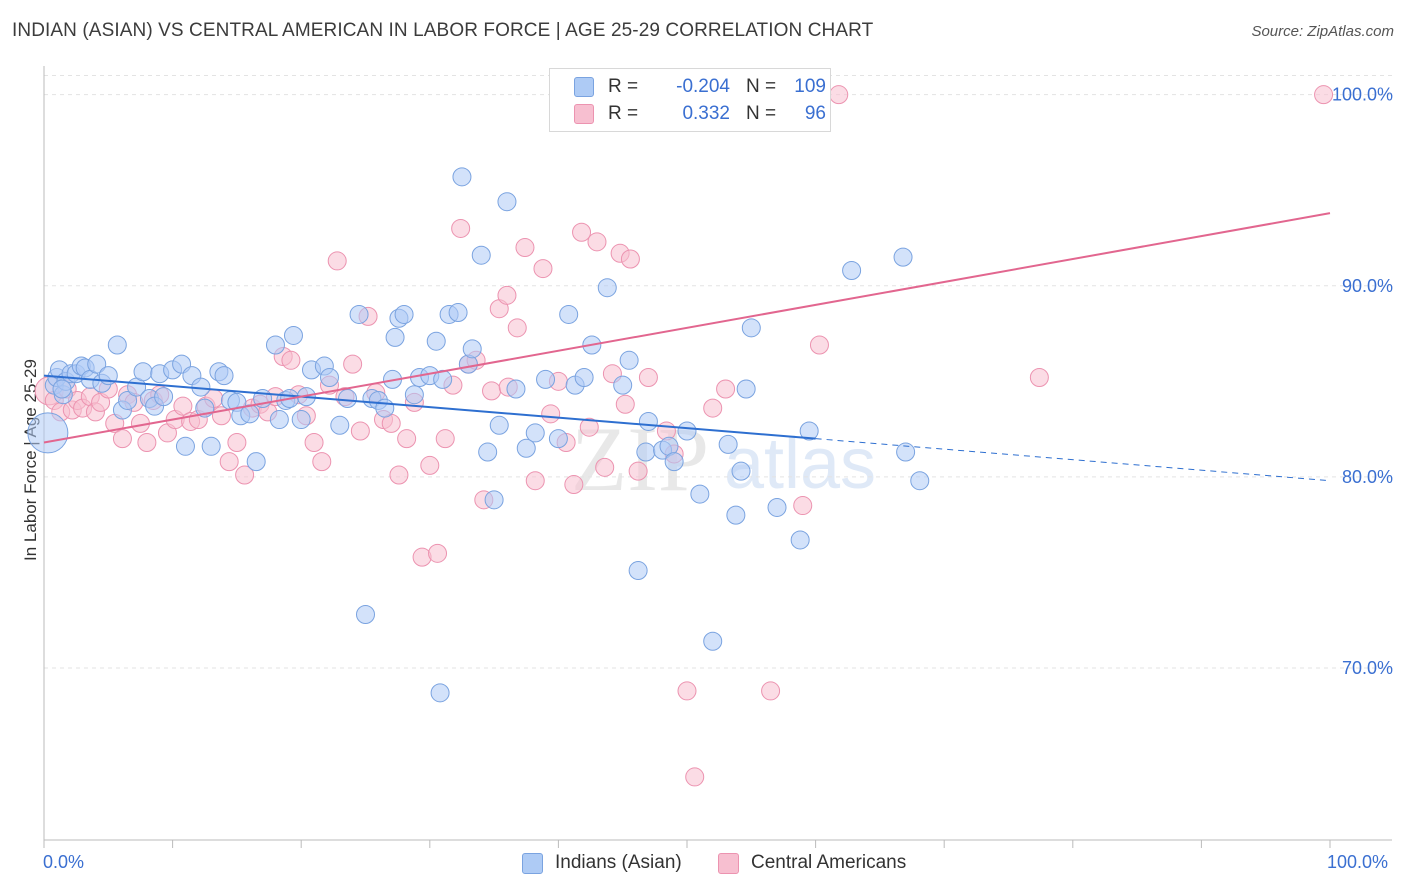 The height and width of the screenshot is (892, 1406). I want to click on y-tick-label: 70.0%, so click(1367, 668).